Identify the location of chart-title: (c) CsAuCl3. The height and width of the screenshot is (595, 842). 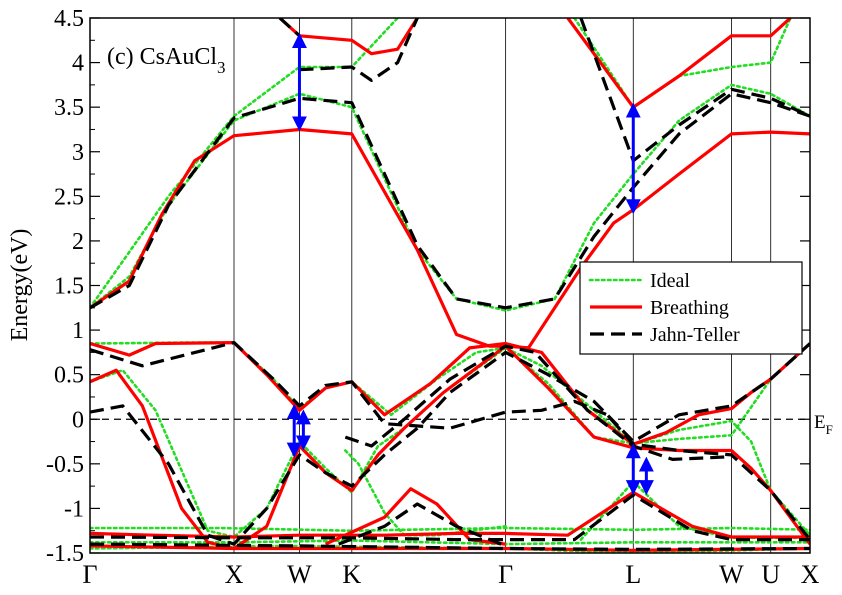
(166, 60).